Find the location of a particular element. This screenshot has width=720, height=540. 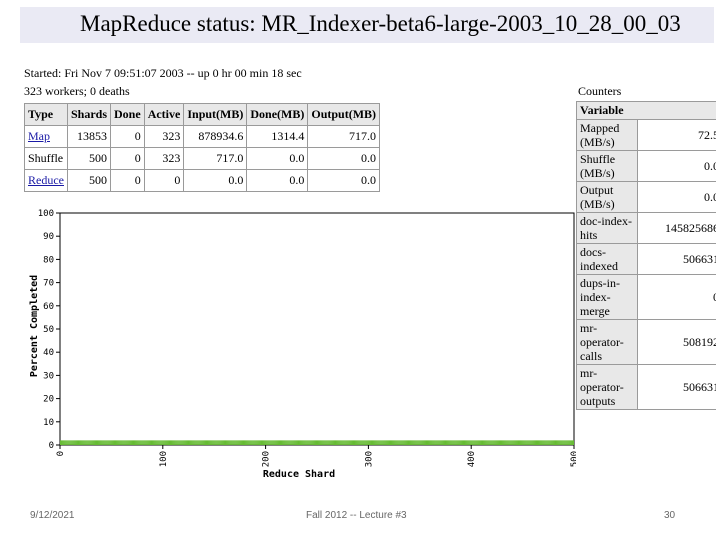

table-row: Map 13853 0 323 878934.6 1314.4 717.0 is located at coordinates (202, 136).